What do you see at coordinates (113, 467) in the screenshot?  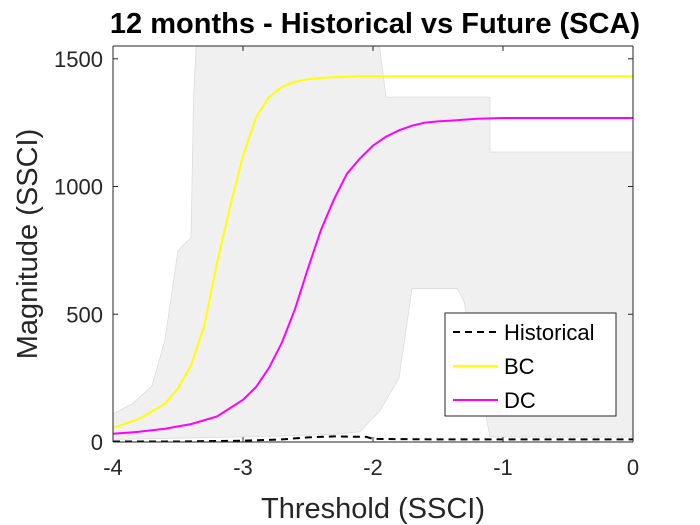 I see `x-tick-label: -4` at bounding box center [113, 467].